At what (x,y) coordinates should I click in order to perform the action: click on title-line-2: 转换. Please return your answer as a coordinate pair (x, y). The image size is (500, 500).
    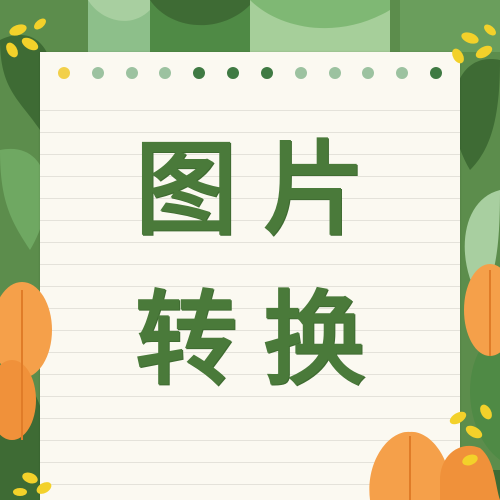
    Looking at the image, I should click on (263, 340).